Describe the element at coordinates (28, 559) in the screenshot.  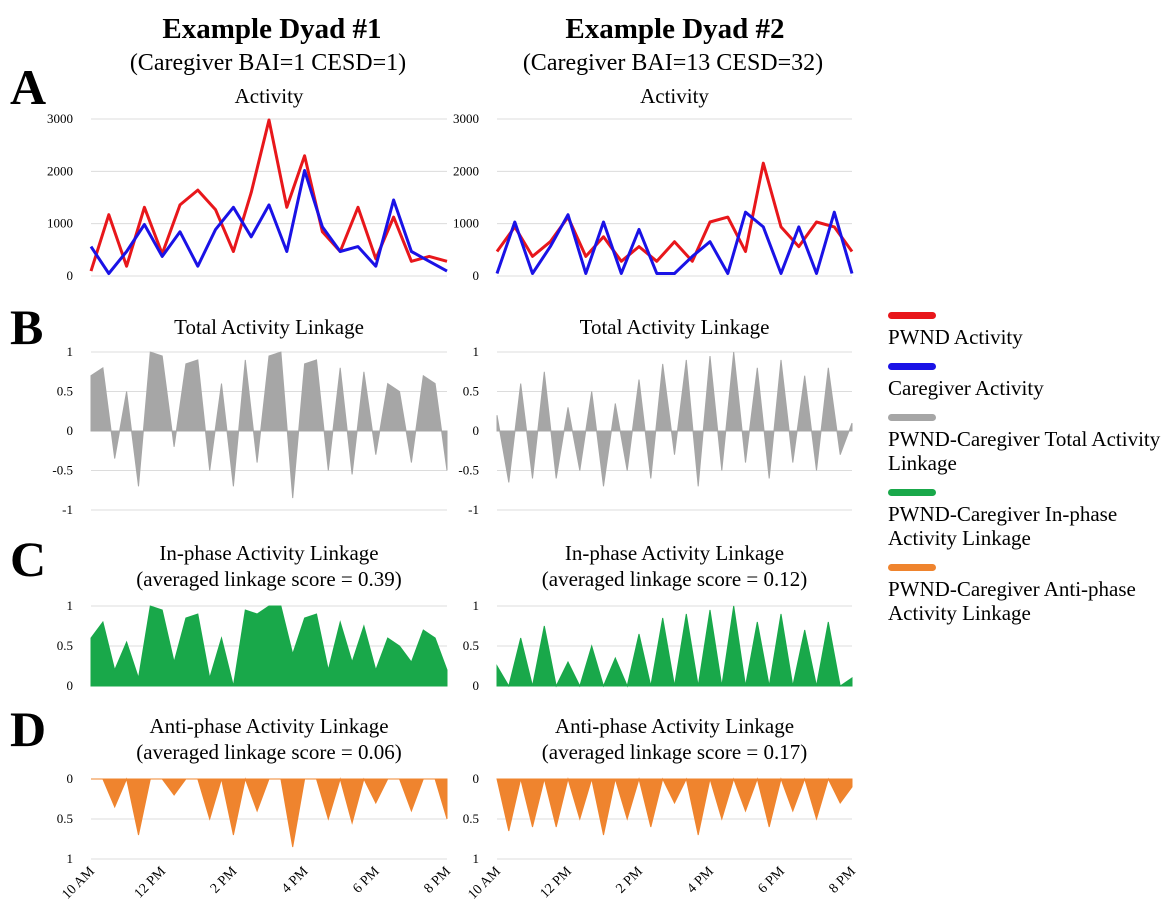
I see `panel-letter-c: C` at that location.